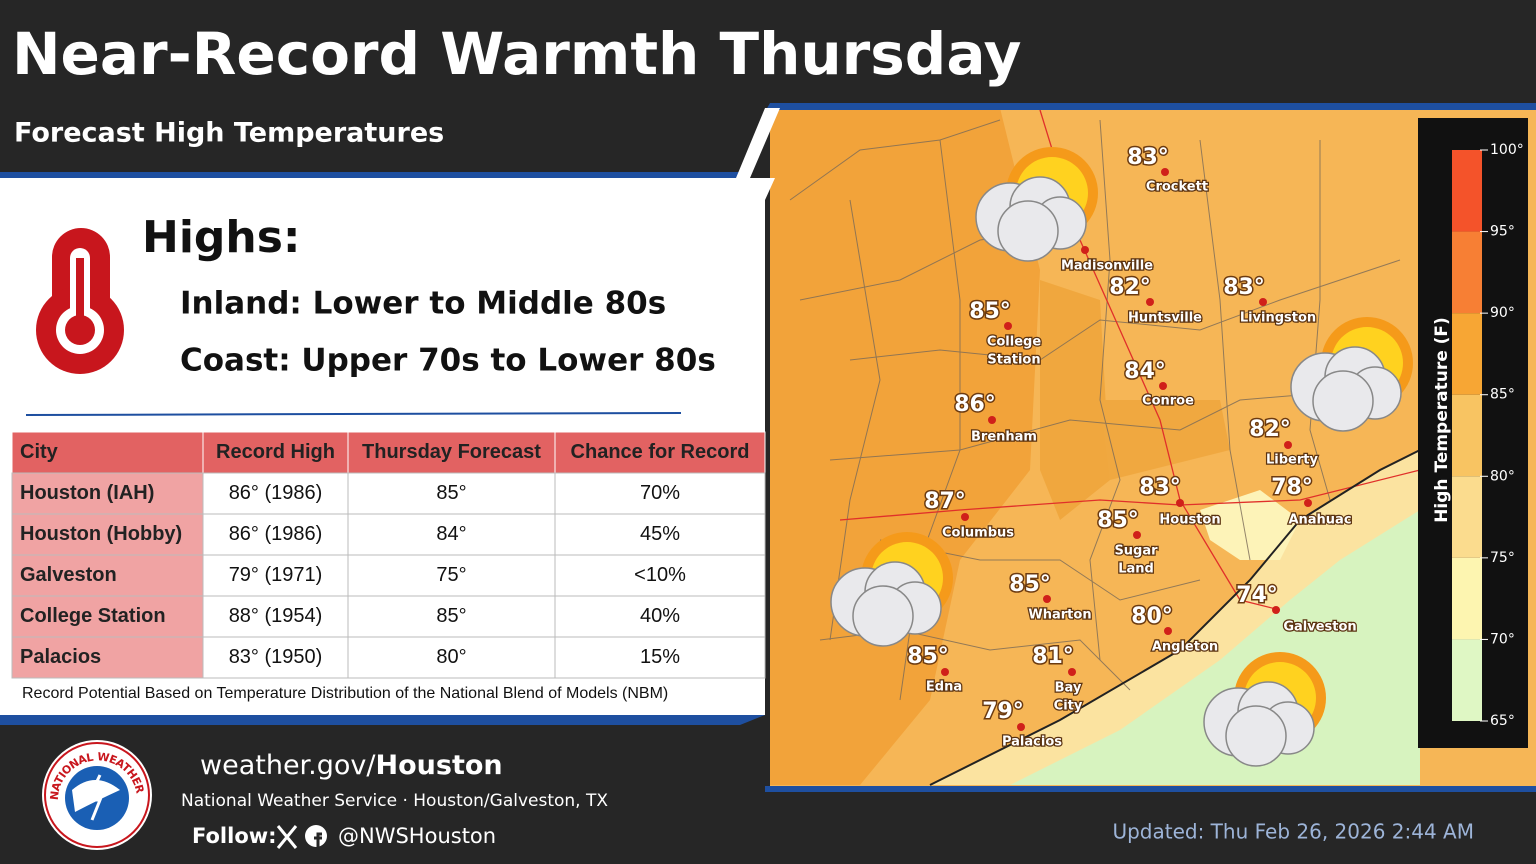 The width and height of the screenshot is (1536, 864). I want to click on value-cell: 86° (1986), so click(276, 534).